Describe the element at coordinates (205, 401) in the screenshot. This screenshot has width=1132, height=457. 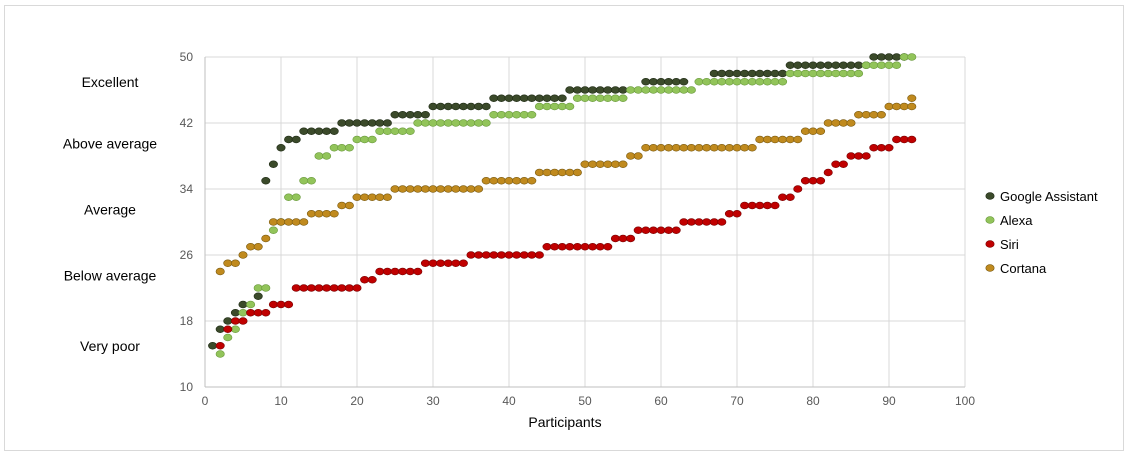
I see `x-tick-0: 0` at that location.